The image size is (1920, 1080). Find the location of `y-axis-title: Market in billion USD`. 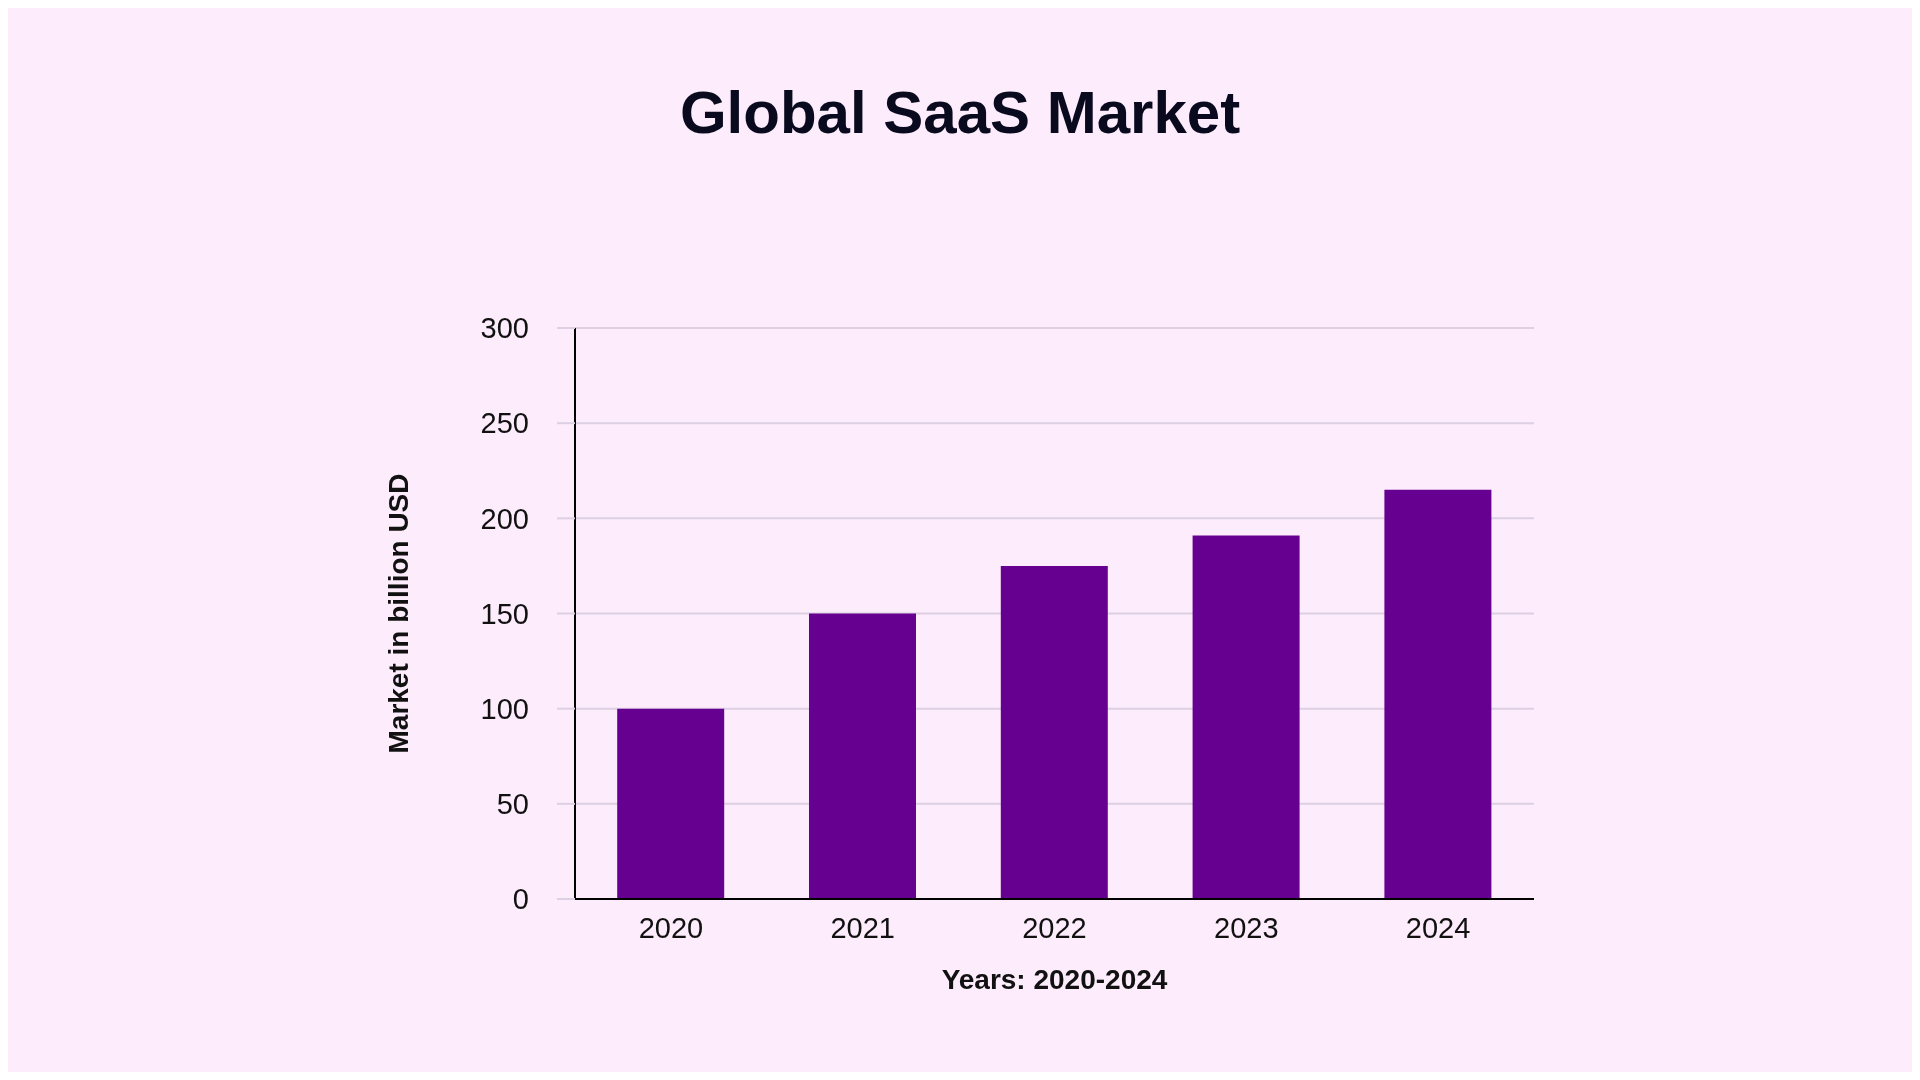

y-axis-title: Market in billion USD is located at coordinates (398, 613).